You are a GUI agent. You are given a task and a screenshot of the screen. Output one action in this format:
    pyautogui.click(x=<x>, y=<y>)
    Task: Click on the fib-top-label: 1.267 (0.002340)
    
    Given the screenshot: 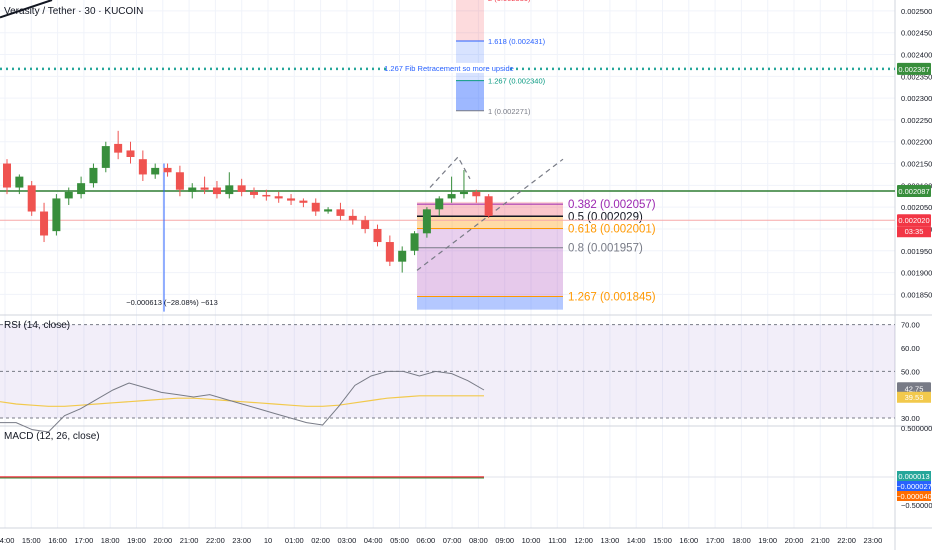 What is the action you would take?
    pyautogui.click(x=517, y=81)
    